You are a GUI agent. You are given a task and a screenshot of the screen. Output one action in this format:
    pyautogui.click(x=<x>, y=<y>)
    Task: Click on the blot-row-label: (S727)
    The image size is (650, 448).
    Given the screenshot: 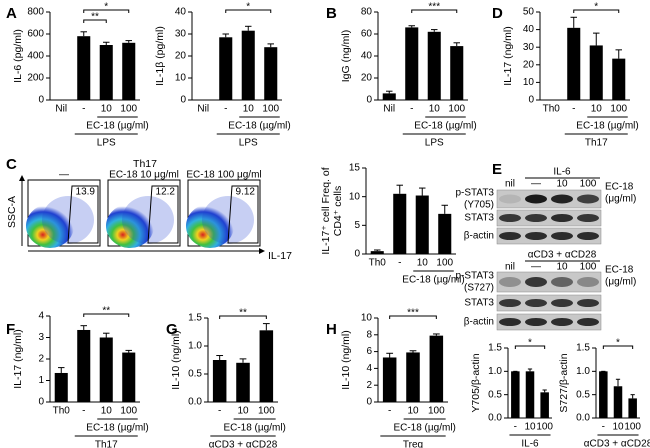 What is the action you would take?
    pyautogui.click(x=479, y=288)
    